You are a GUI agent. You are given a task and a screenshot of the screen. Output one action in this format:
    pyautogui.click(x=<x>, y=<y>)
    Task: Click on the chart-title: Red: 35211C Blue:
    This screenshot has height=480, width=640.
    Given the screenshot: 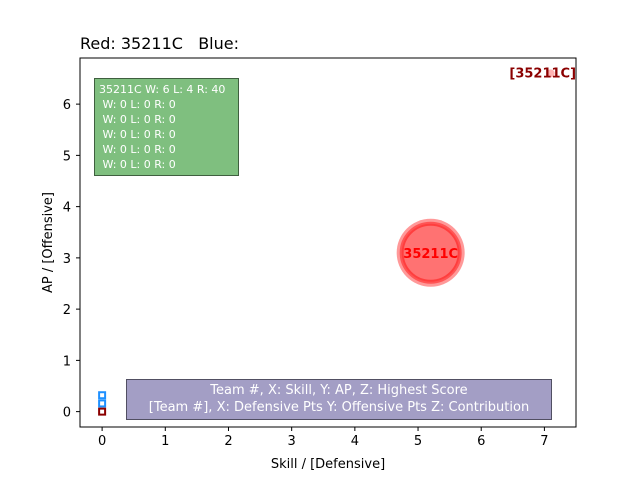 What is the action you would take?
    pyautogui.click(x=159, y=43)
    